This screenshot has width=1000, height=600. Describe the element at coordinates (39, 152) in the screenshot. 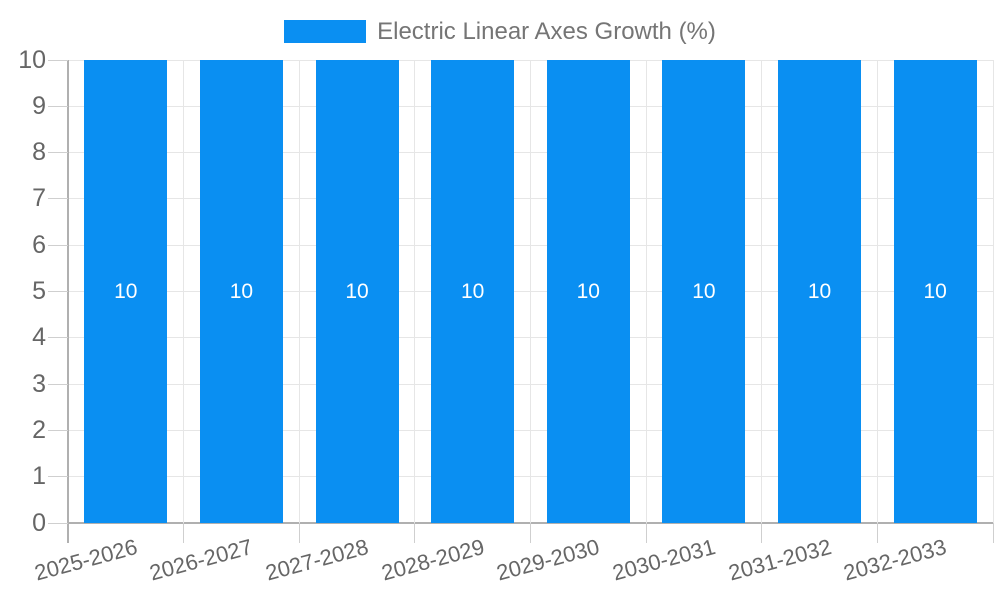

I see `y-axis-label: 8` at that location.